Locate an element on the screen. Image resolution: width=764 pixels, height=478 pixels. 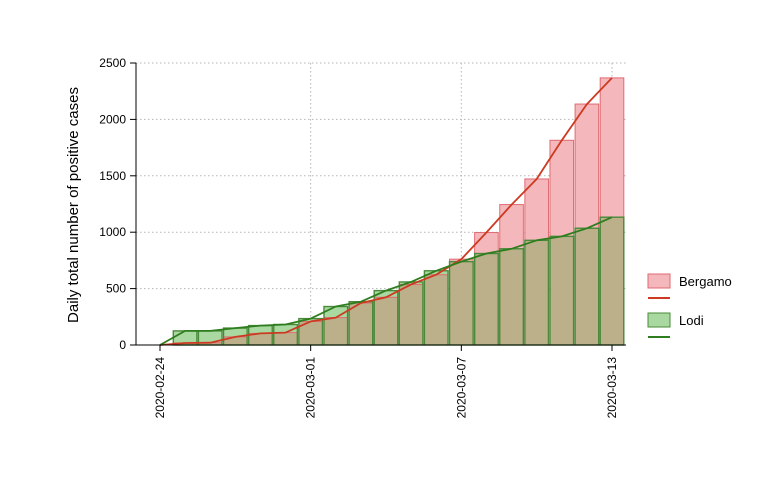
y-tick-label: 0 is located at coordinates (122, 345).